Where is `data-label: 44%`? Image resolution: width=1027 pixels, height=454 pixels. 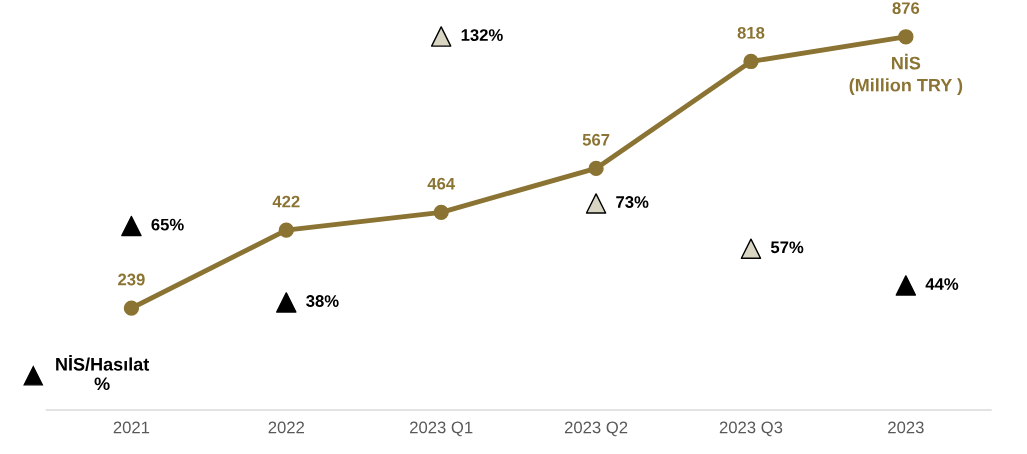 data-label: 44% is located at coordinates (942, 284).